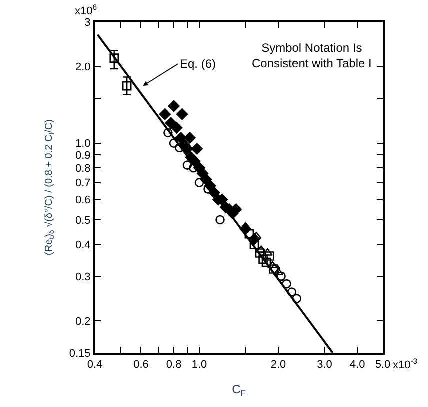  I want to click on x-tick-label: 5.0, so click(383, 365).